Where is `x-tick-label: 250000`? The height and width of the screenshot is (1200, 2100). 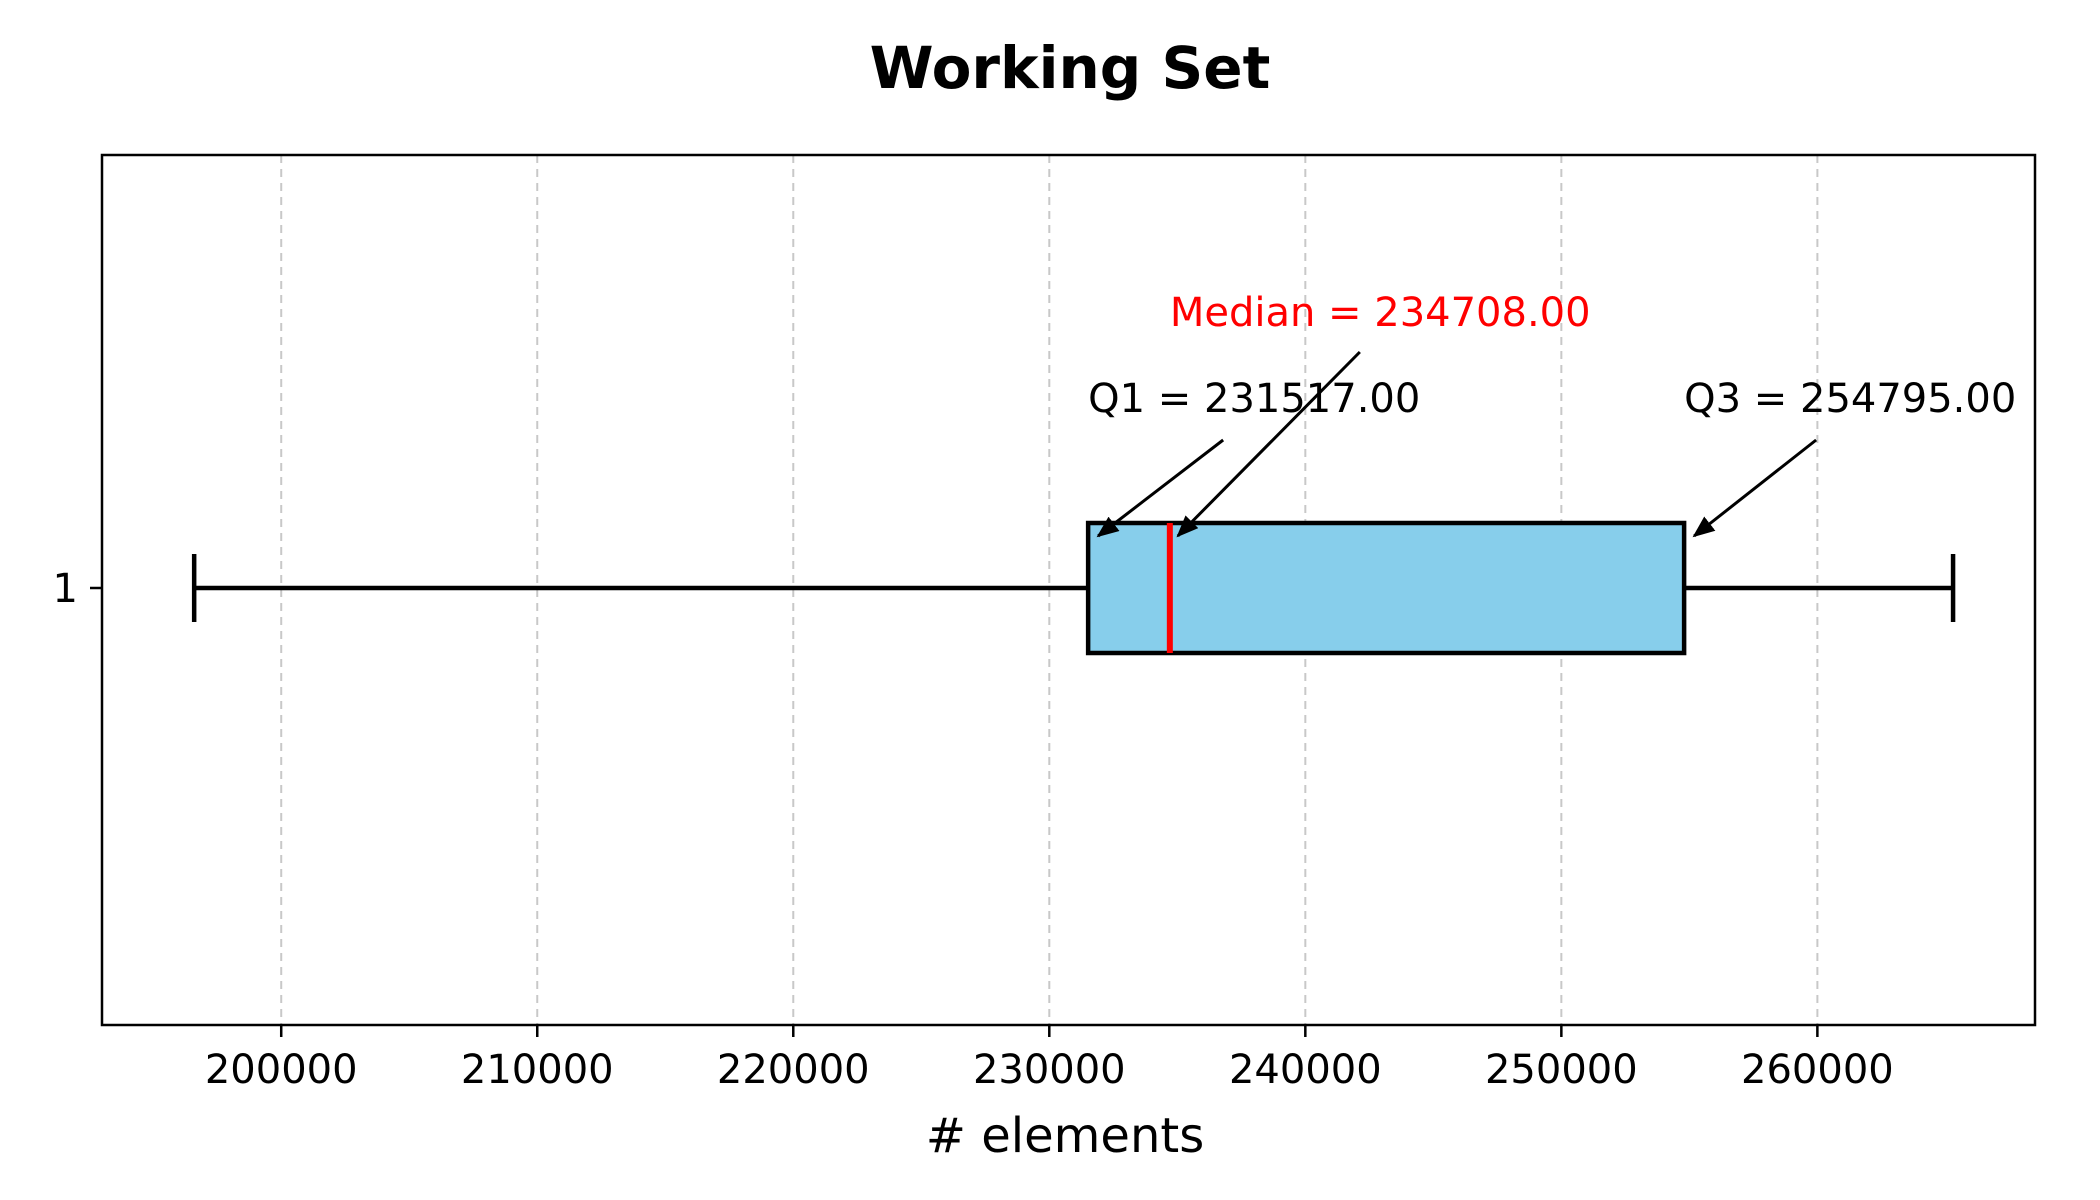
x-tick-label: 250000 is located at coordinates (1561, 1070).